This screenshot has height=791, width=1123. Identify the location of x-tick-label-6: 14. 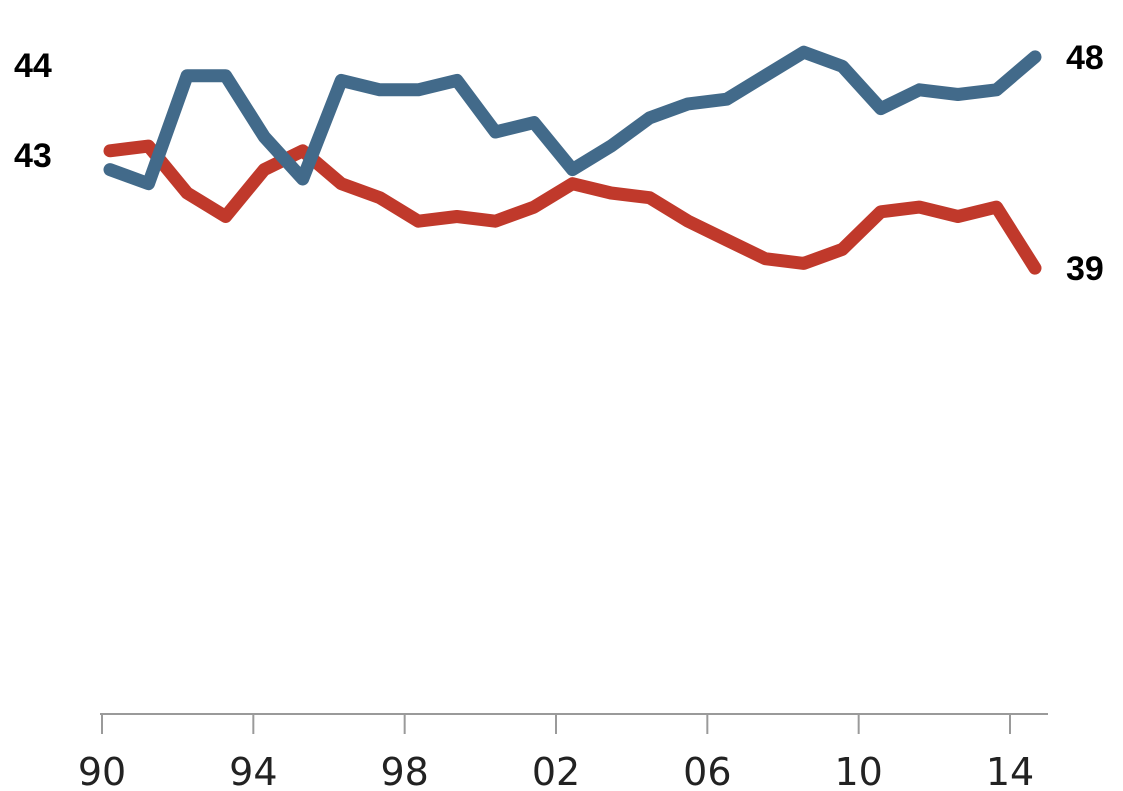
(1010, 770).